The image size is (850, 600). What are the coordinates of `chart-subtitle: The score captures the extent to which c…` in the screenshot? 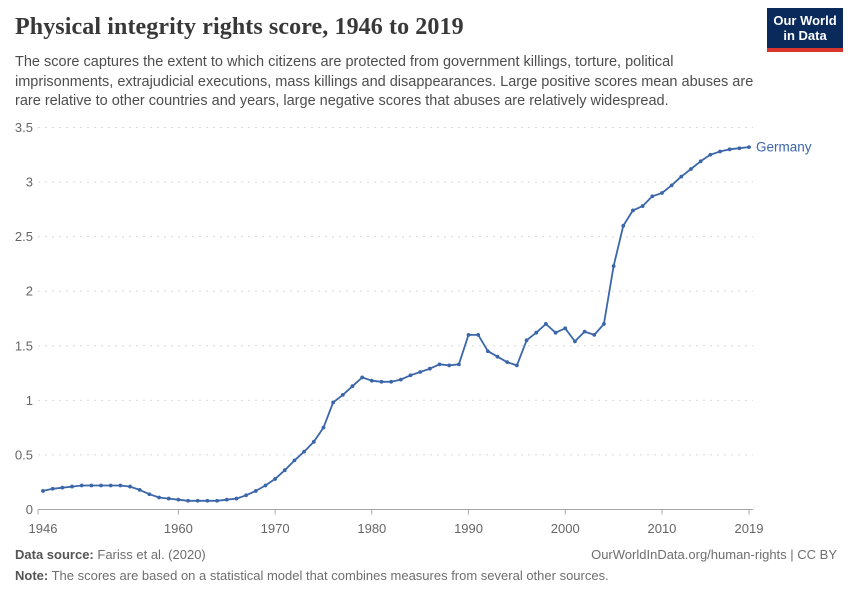 It's located at (384, 81).